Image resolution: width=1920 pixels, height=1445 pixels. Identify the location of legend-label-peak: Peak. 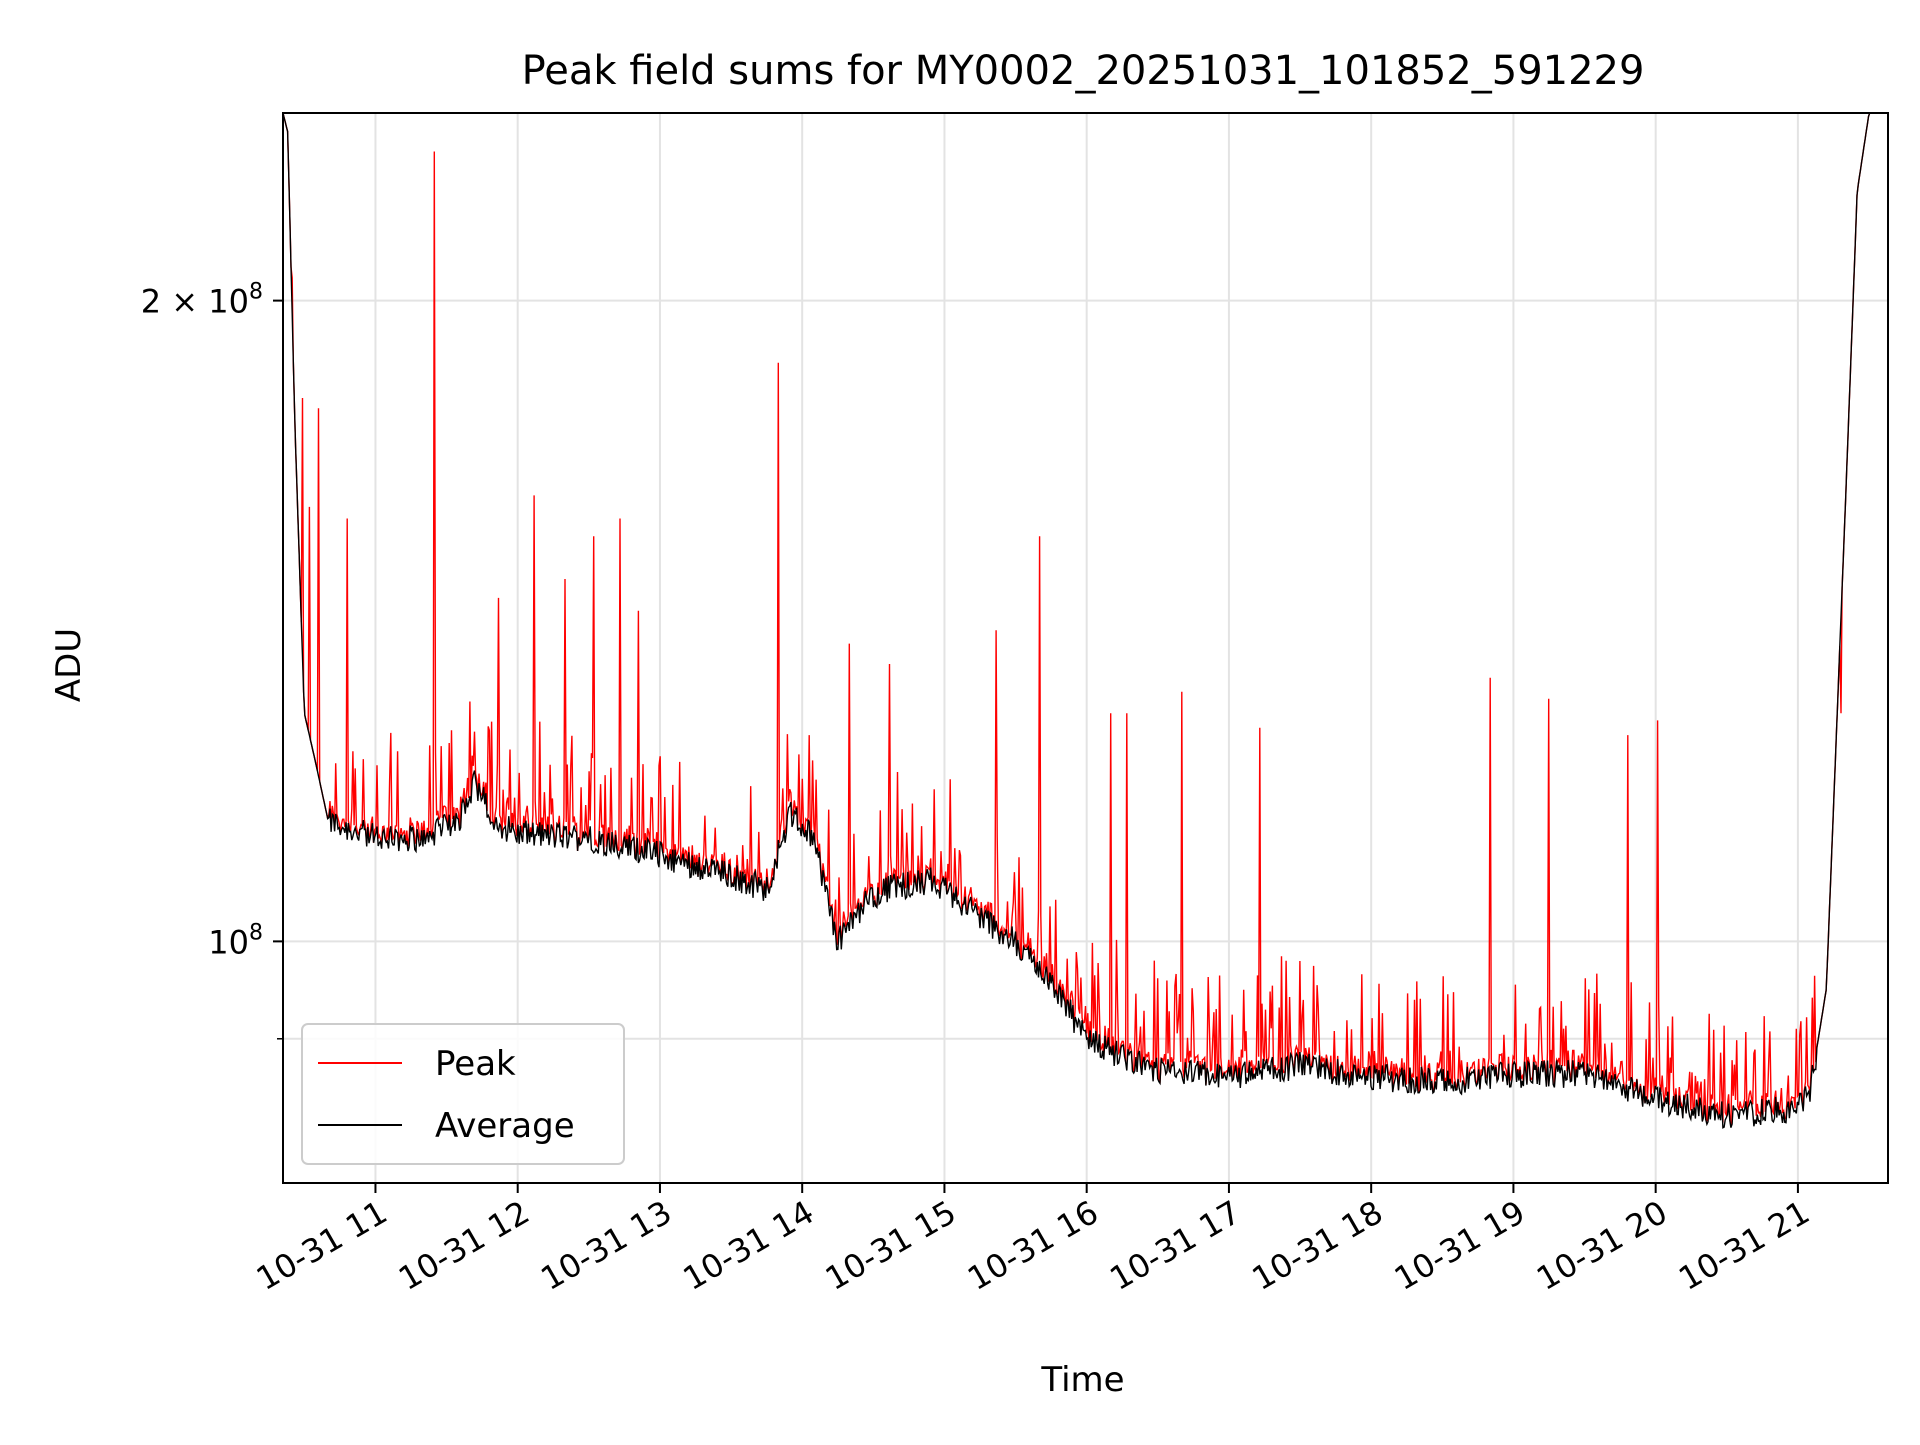
(475, 1064).